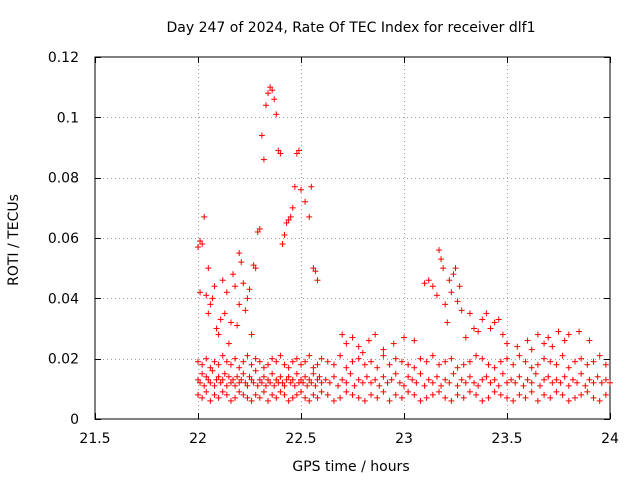 This screenshot has height=480, width=640. I want to click on x-tick-label: 23.5, so click(506, 439).